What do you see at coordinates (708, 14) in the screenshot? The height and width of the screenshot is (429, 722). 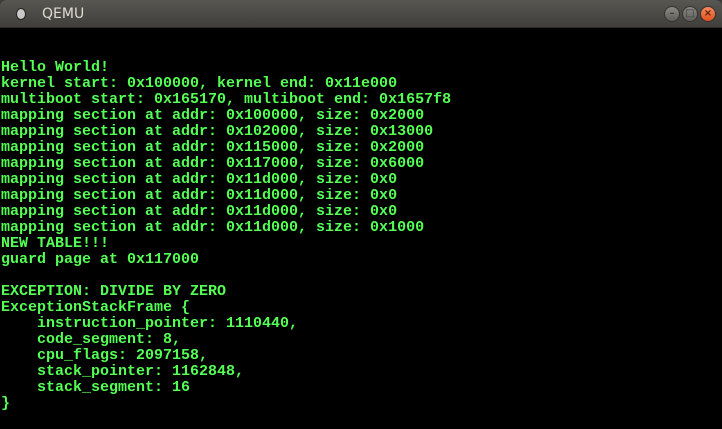 I see `close-button: ×` at bounding box center [708, 14].